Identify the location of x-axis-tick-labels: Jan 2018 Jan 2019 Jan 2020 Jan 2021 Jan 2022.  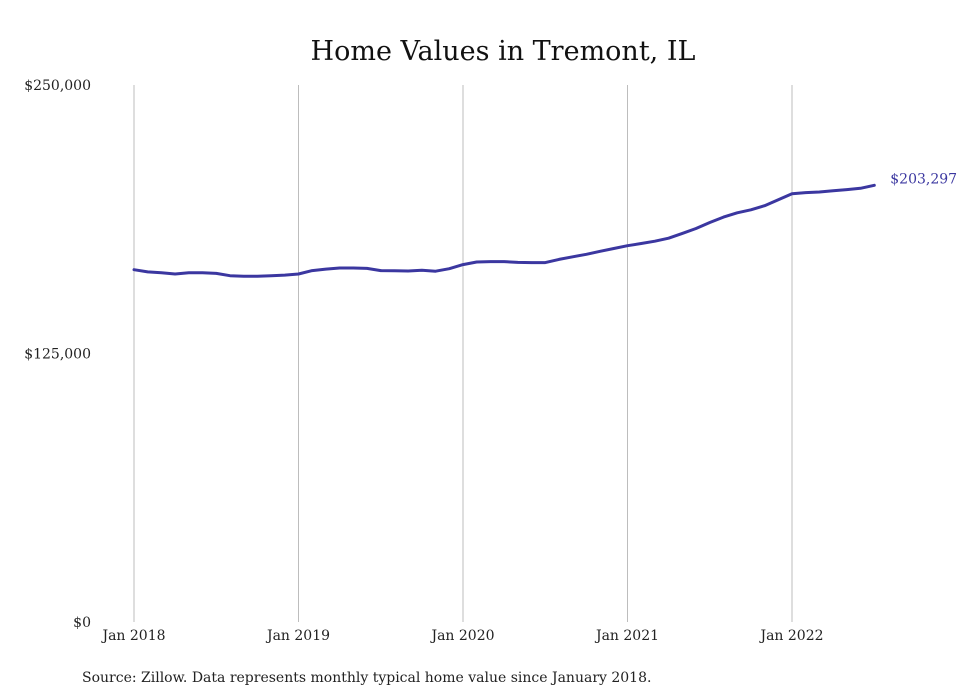
(461, 636).